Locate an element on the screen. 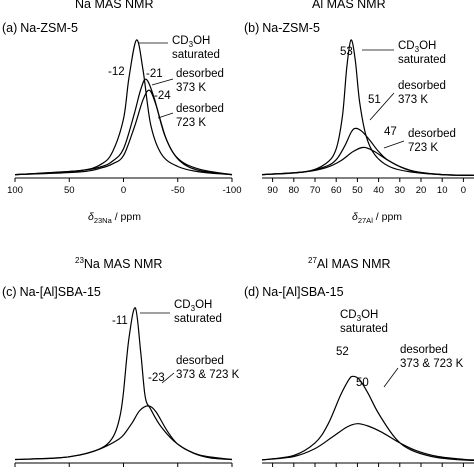 The width and height of the screenshot is (474, 474). bottom-title-al: 27Al MAS NMR is located at coordinates (349, 263).